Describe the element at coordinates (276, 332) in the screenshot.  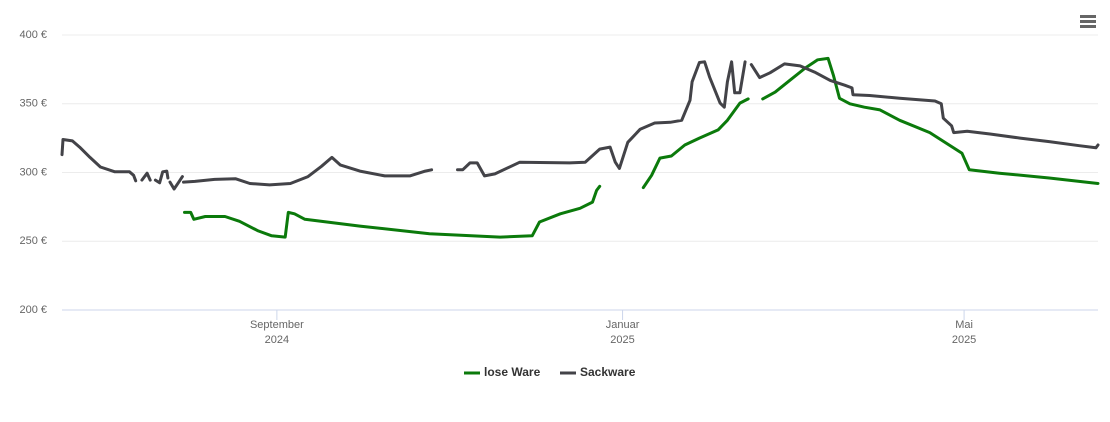
I see `x-tick-label: September 2024` at that location.